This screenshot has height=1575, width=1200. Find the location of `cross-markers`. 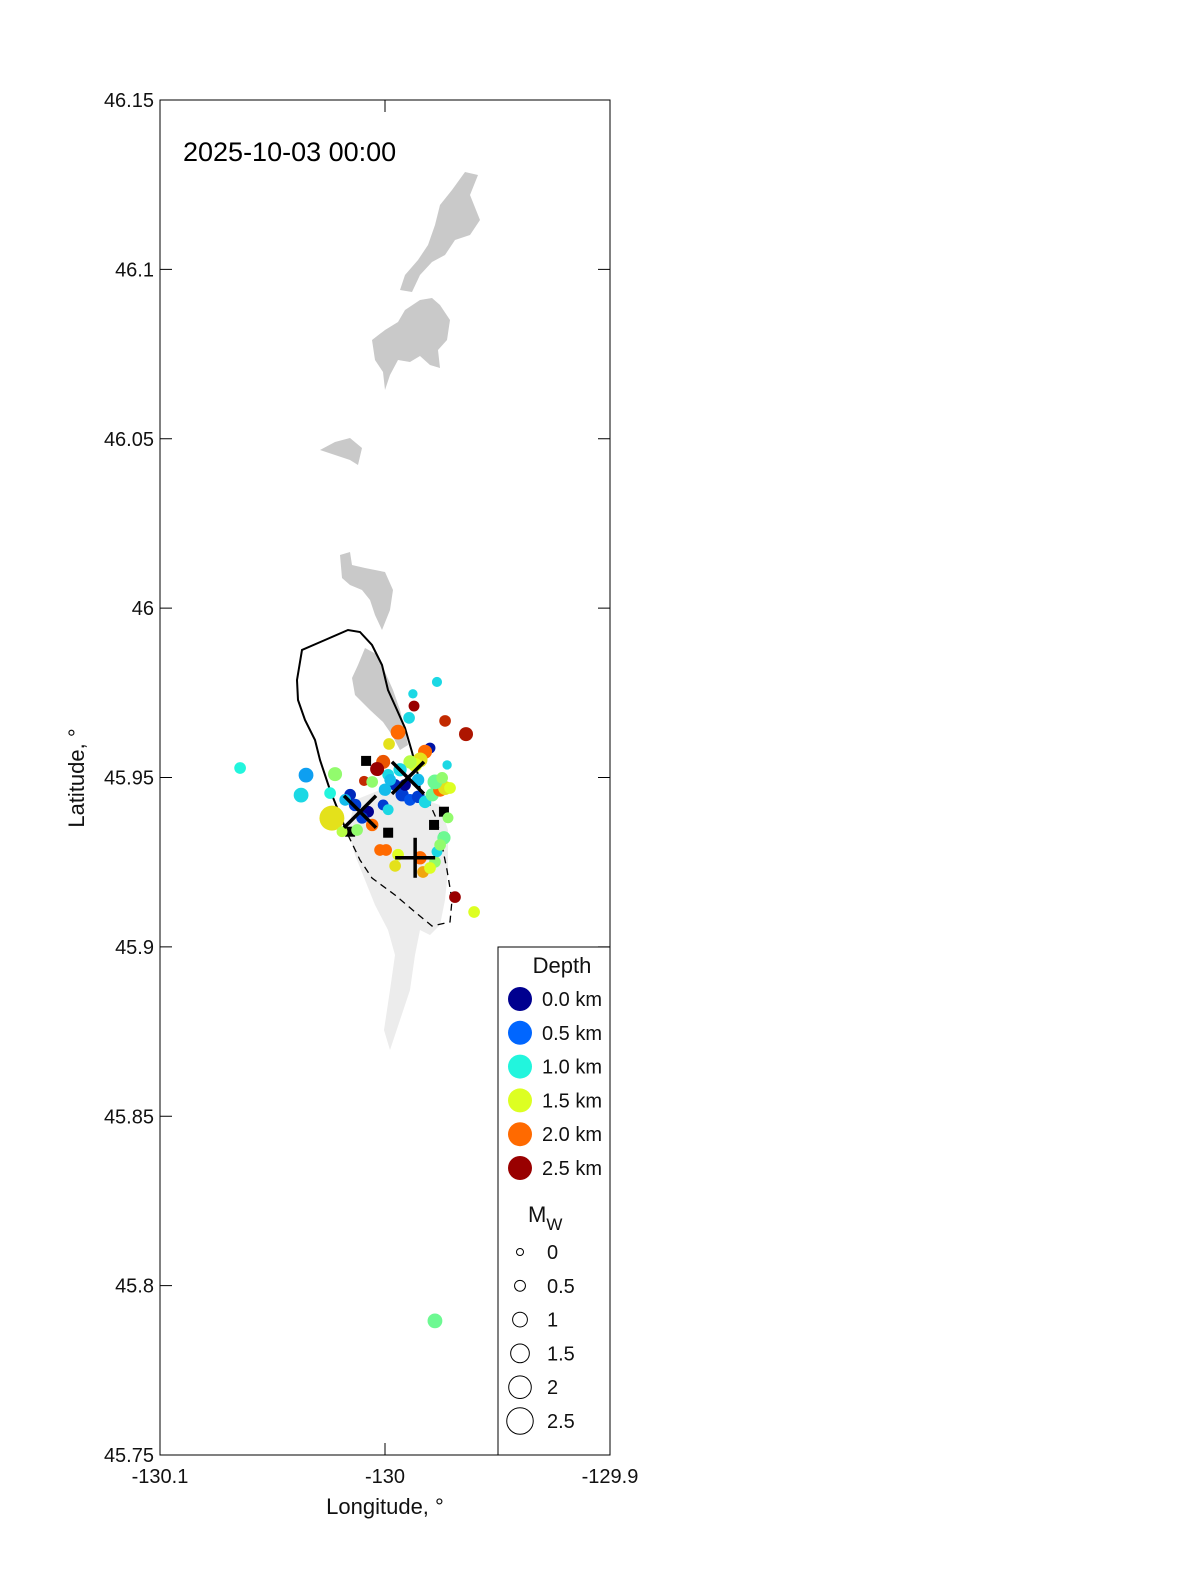

cross-markers is located at coordinates (389, 819).